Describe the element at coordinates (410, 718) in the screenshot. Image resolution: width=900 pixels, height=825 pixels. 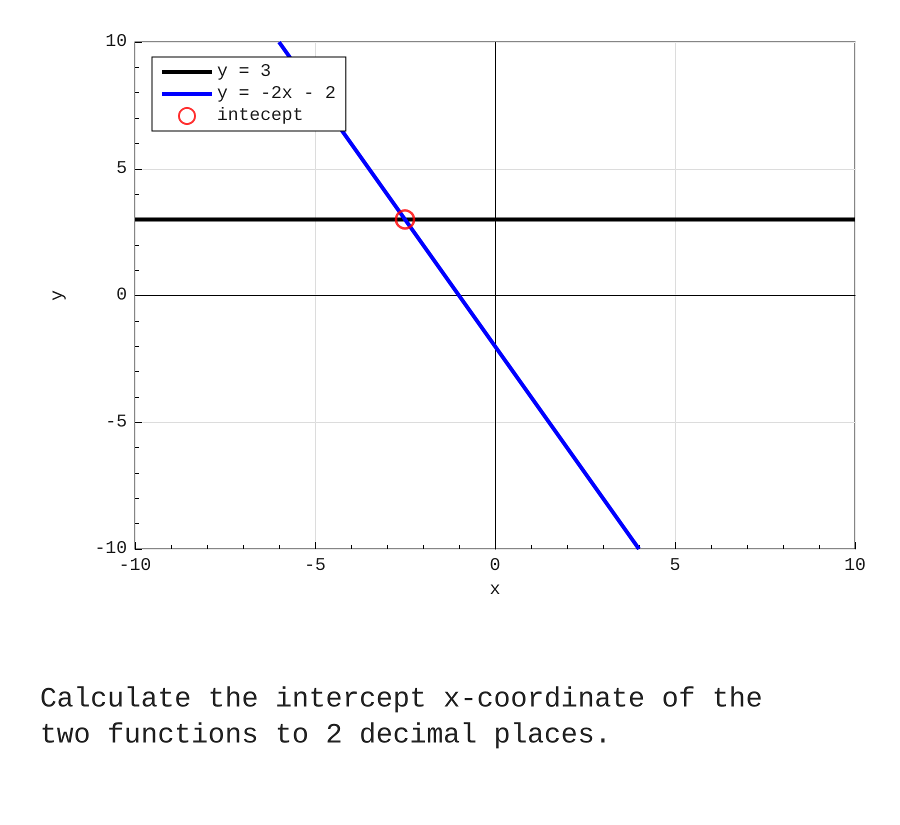
I see `text: Calculate the intercept x-coordinate of the two functions to 2 decimal places.` at that location.